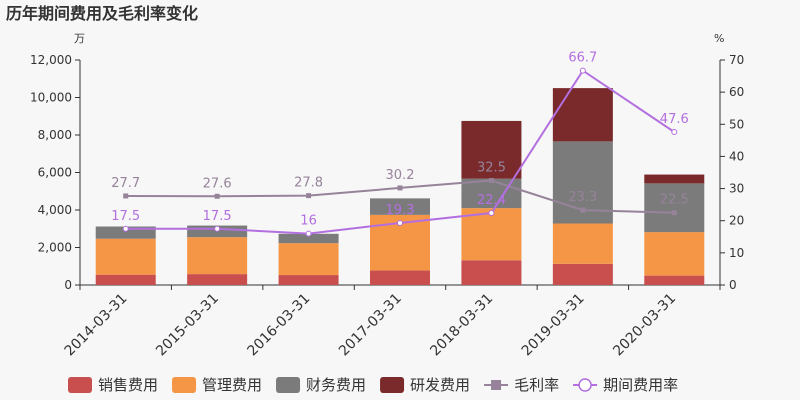 Image resolution: width=800 pixels, height=400 pixels. Describe the element at coordinates (461, 325) in the screenshot. I see `x-tick-label: 2018-03-31` at that location.